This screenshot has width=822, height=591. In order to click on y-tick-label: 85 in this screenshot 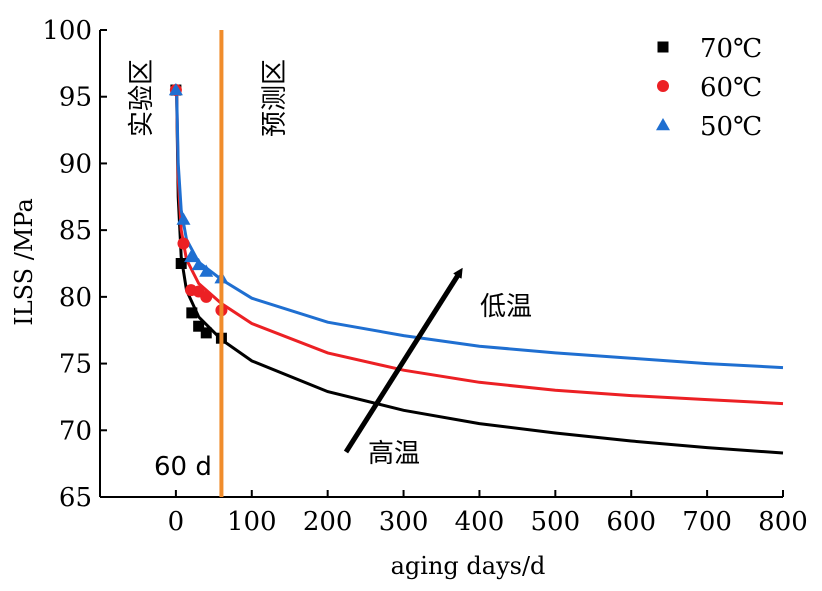, I will do `click(75, 231)`.